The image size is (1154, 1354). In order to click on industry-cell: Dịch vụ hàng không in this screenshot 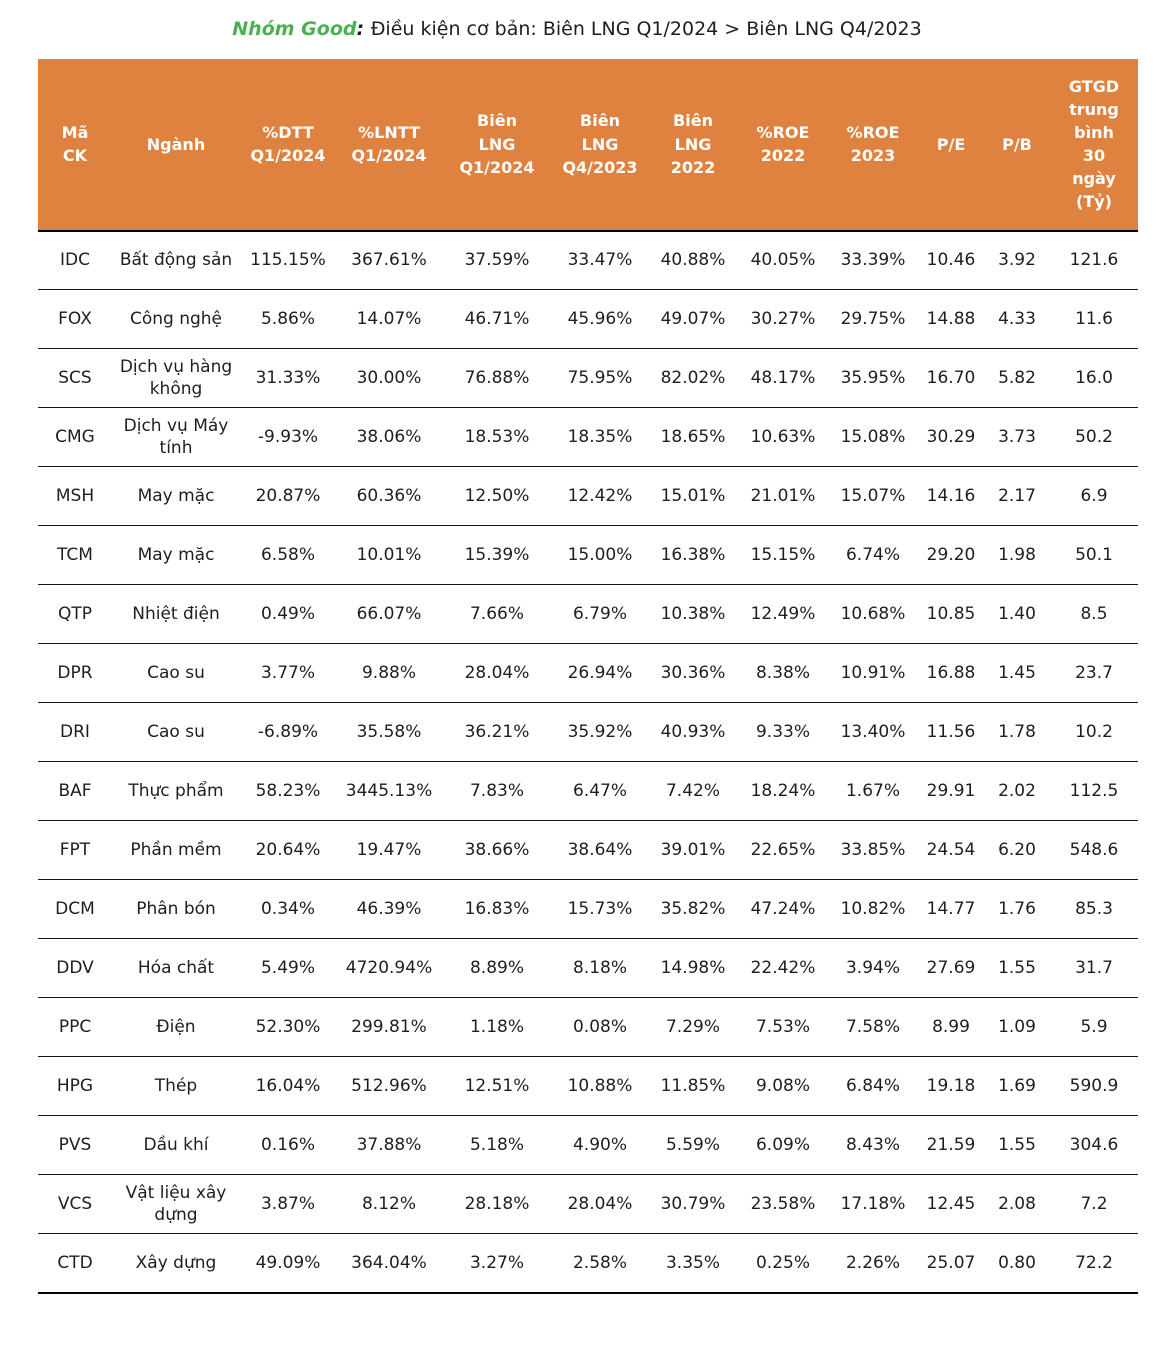, I will do `click(176, 378)`.